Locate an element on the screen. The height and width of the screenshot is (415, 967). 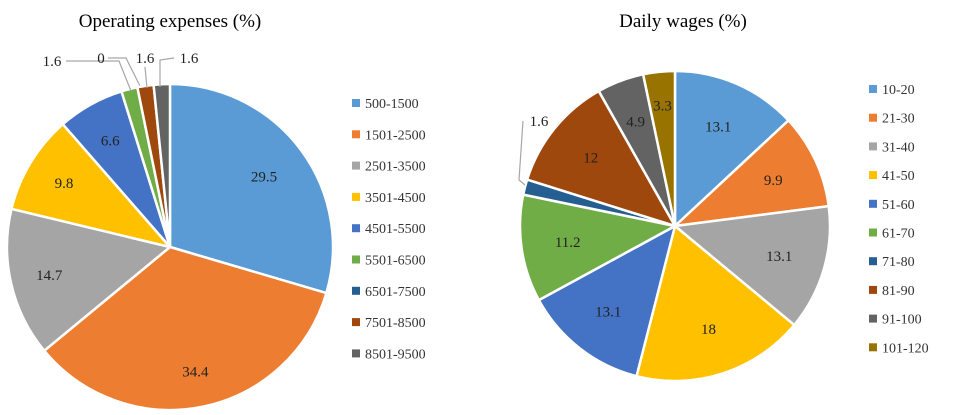
data-label: 6.6 is located at coordinates (110, 141).